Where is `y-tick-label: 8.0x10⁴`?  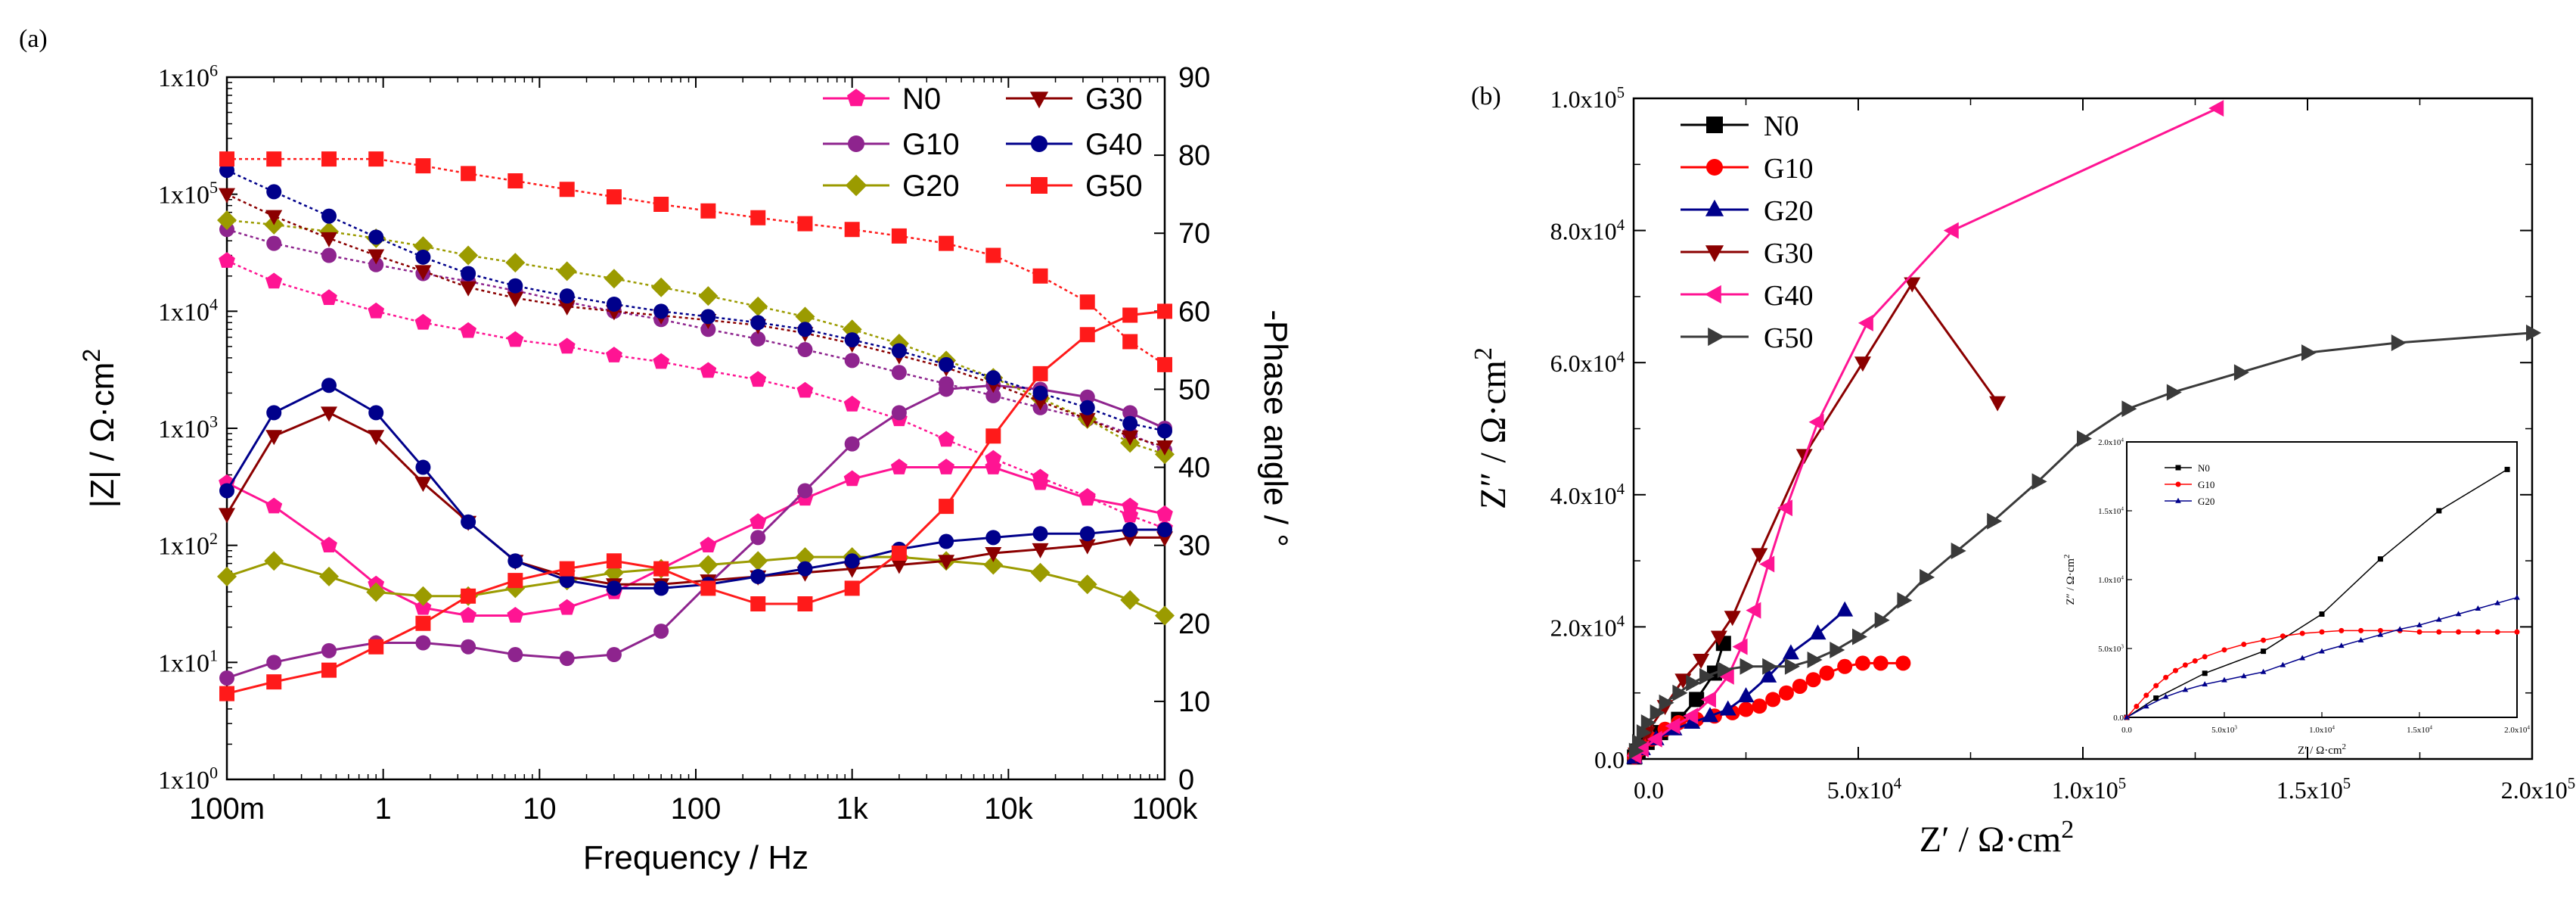 y-tick-label: 8.0x10⁴ is located at coordinates (1587, 230).